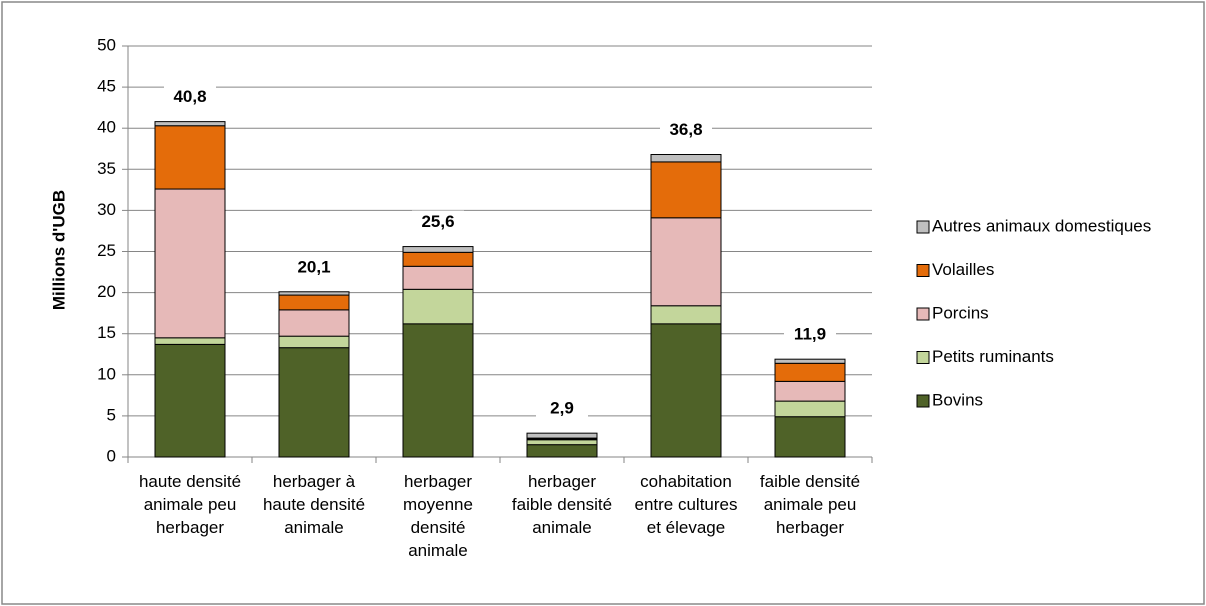 The image size is (1206, 606). Describe the element at coordinates (810, 504) in the screenshot. I see `x-tick-label: faible densité animale peu herbager` at that location.